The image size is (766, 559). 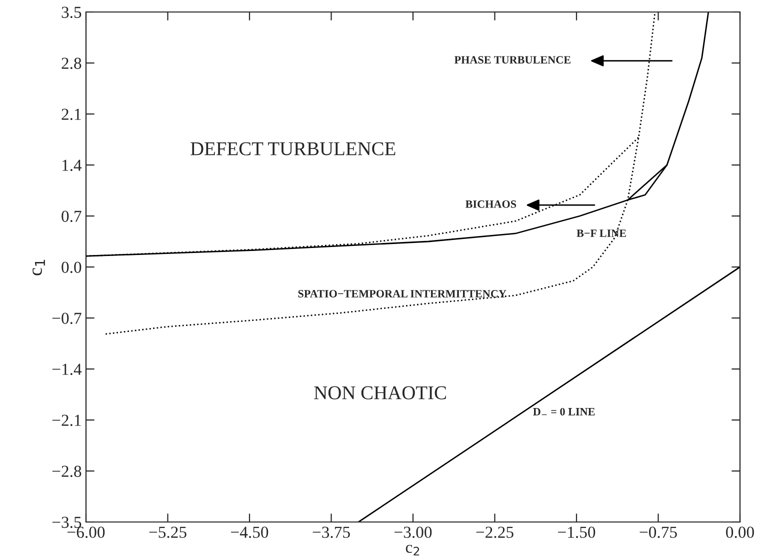 I want to click on annotation: DEFECT TURBULENCE, so click(x=293, y=149).